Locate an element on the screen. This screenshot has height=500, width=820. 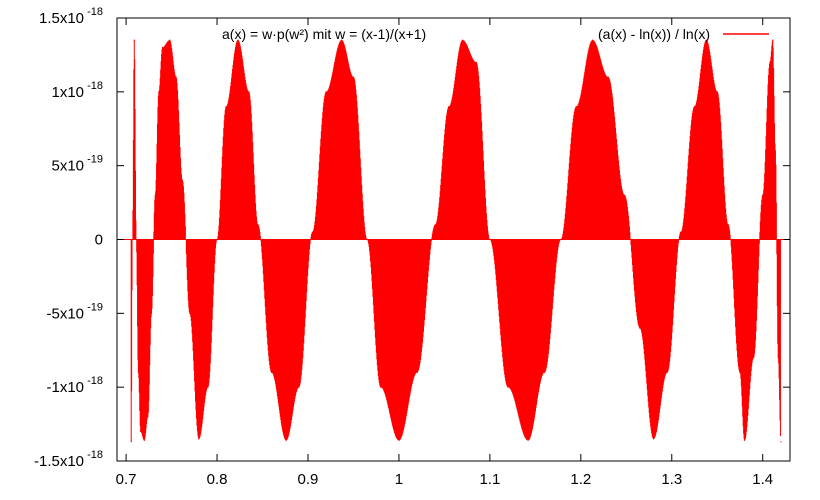
x-tick-label: 0.7 is located at coordinates (126, 479).